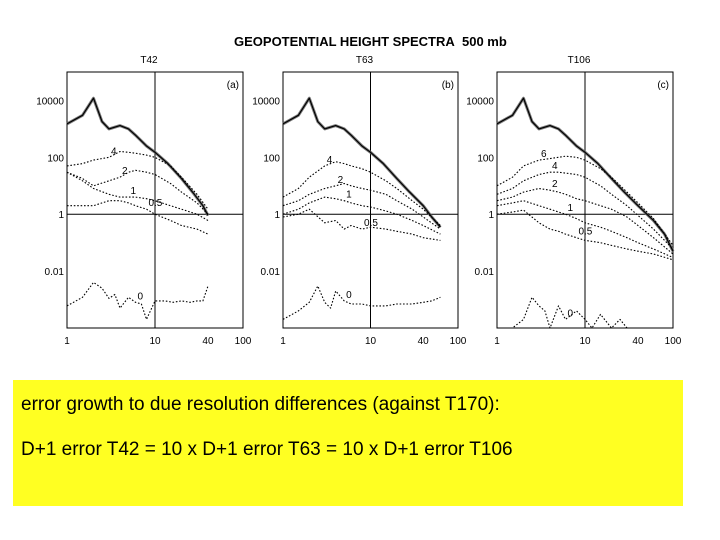 The width and height of the screenshot is (720, 540). I want to click on panel-label: (c), so click(663, 85).